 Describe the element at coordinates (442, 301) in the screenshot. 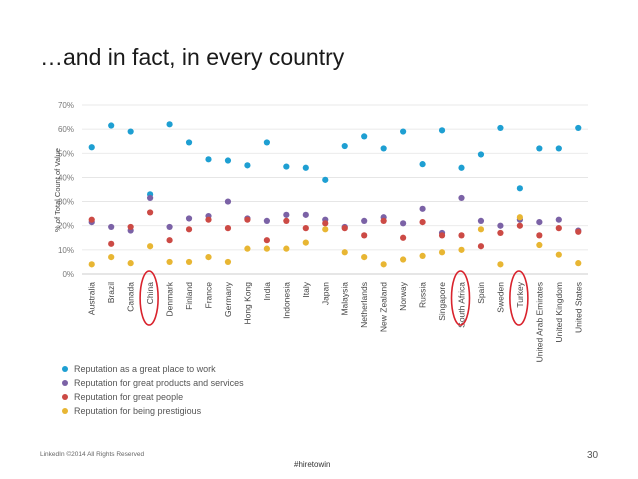

I see `x-tick-label: Singapore` at that location.